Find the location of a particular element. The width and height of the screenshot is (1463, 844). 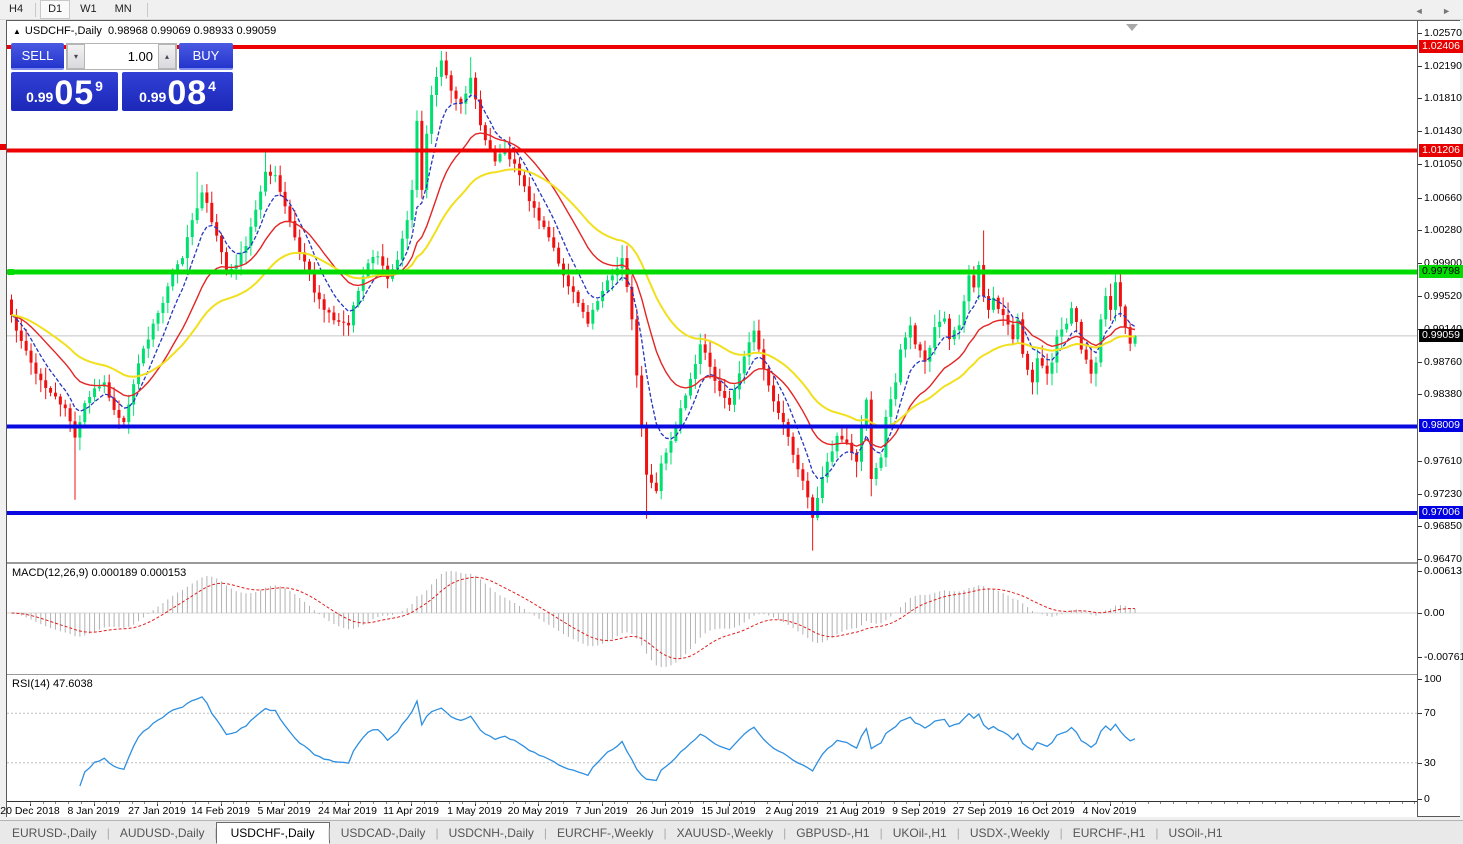

price-level-badge: 1.01206 is located at coordinates (1441, 150).